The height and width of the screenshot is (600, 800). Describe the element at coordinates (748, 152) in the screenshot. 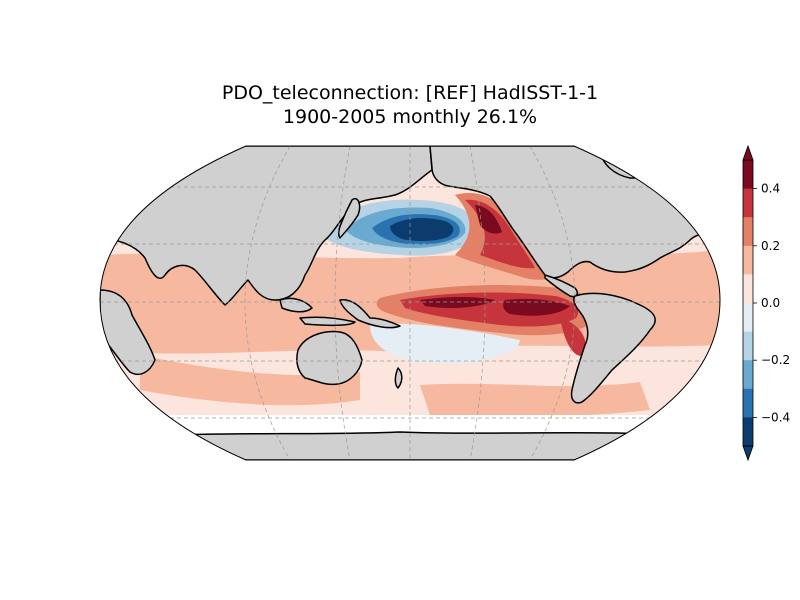

I see `colorbar-extend-max` at that location.